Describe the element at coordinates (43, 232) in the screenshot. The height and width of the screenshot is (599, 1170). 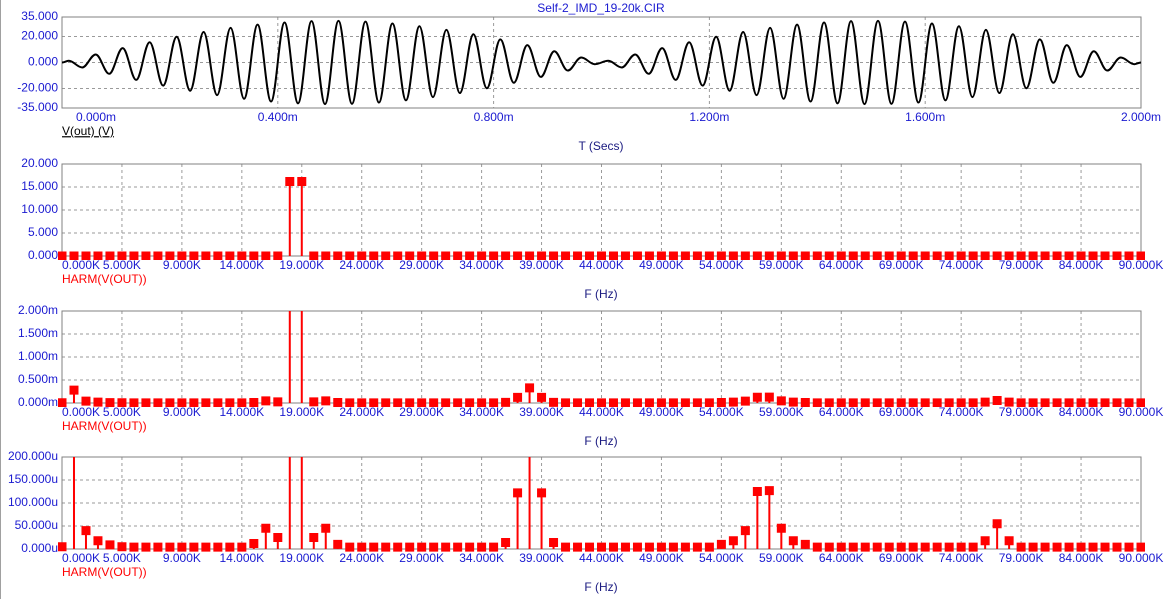
I see `y-tick-label: 5.000` at that location.